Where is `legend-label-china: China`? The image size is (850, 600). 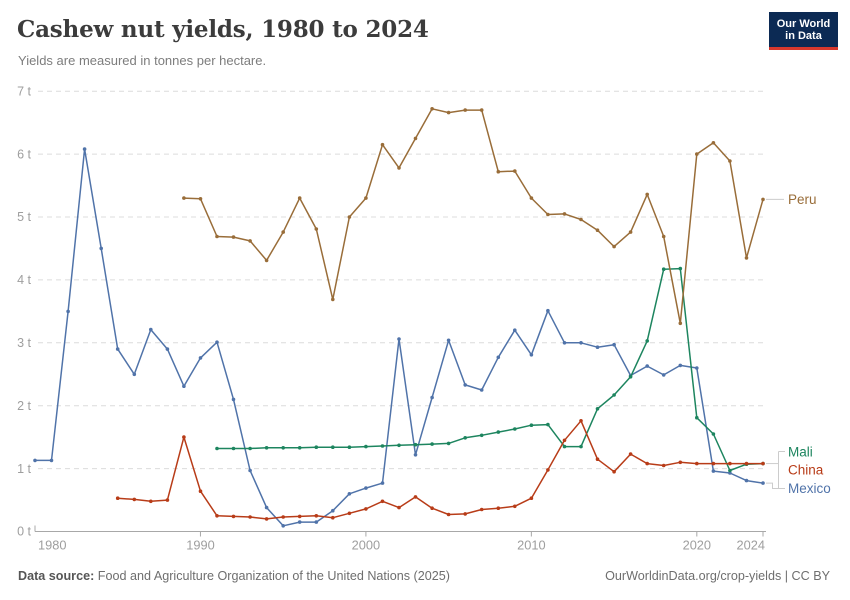
legend-label-china: China is located at coordinates (806, 470).